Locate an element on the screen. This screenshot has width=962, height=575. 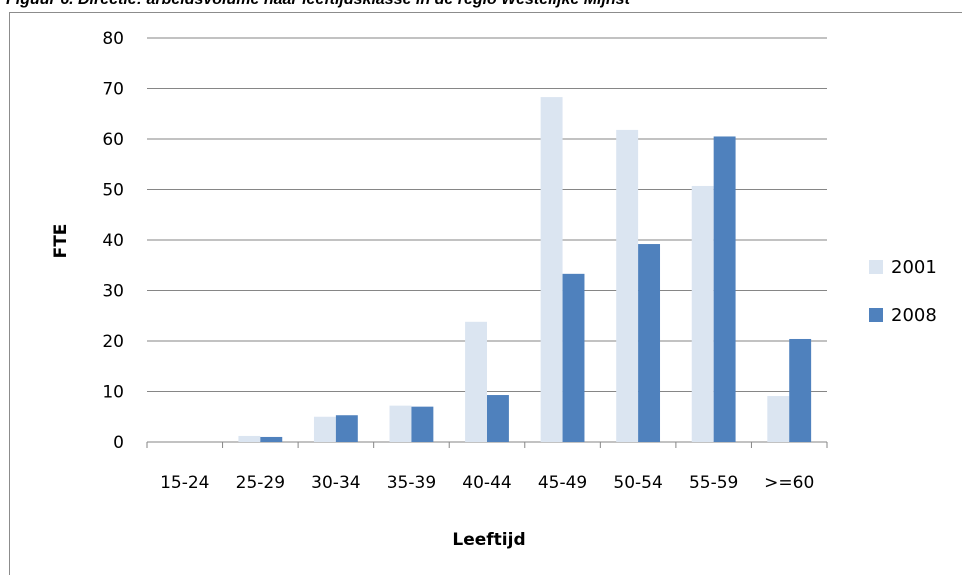
x-tick-label: 50-54 is located at coordinates (637, 483).